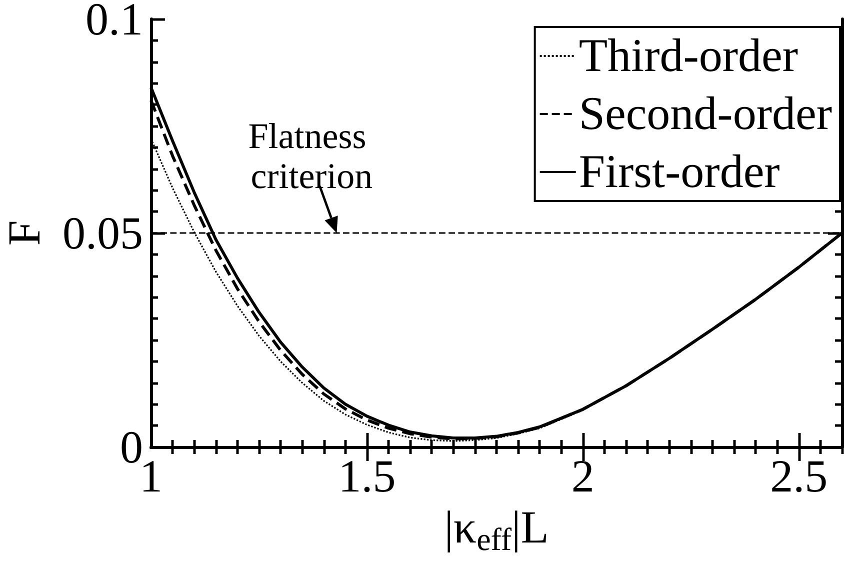 This screenshot has width=844, height=566. Describe the element at coordinates (679, 172) in the screenshot. I see `legend-label: First-order` at that location.